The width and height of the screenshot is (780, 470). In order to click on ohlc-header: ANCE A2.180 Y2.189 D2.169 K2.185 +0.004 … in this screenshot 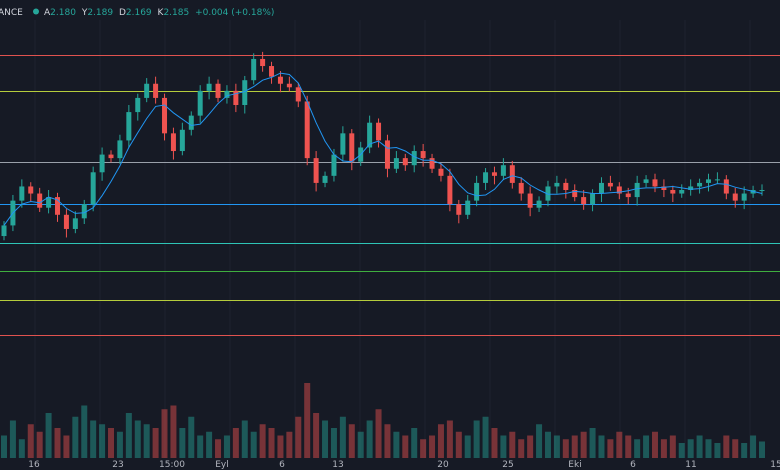, I will do `click(137, 13)`.